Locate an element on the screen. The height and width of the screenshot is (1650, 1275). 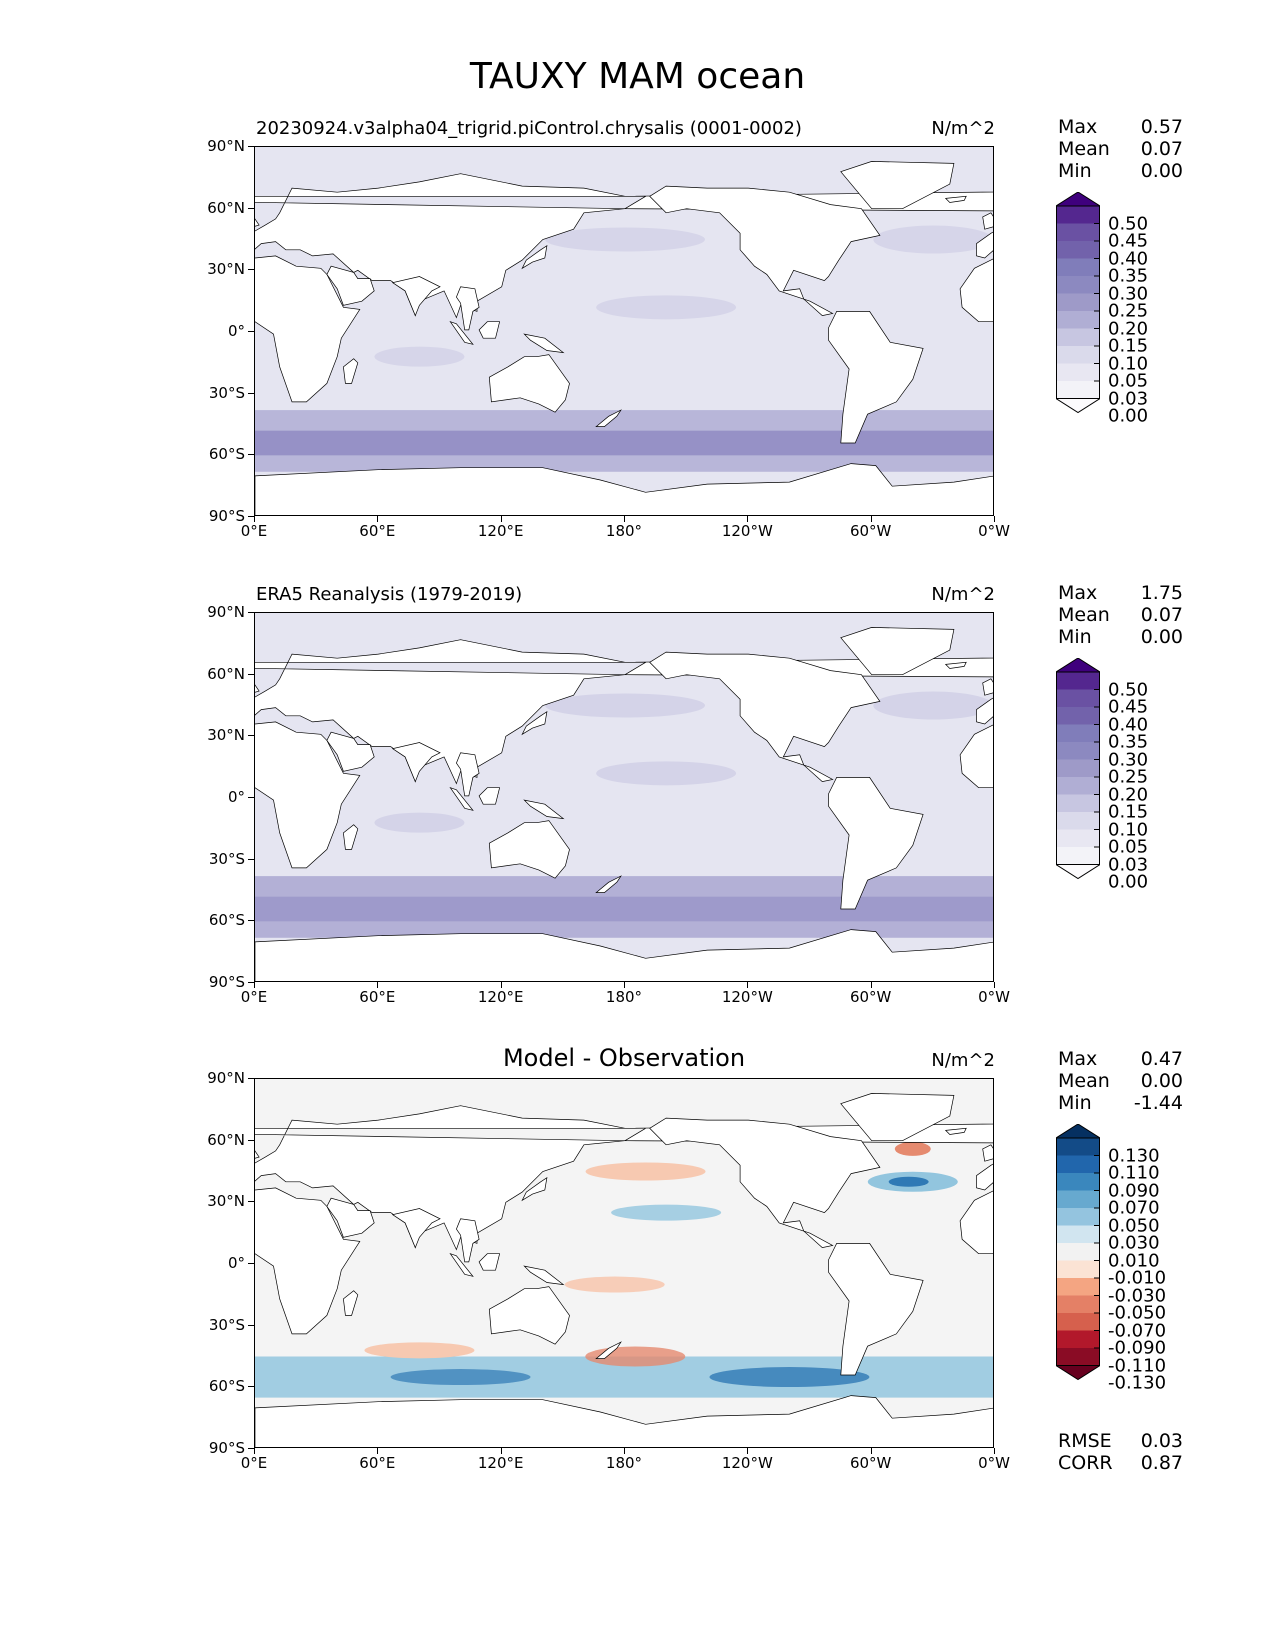
south-pacific-negative is located at coordinates (614, 1284).